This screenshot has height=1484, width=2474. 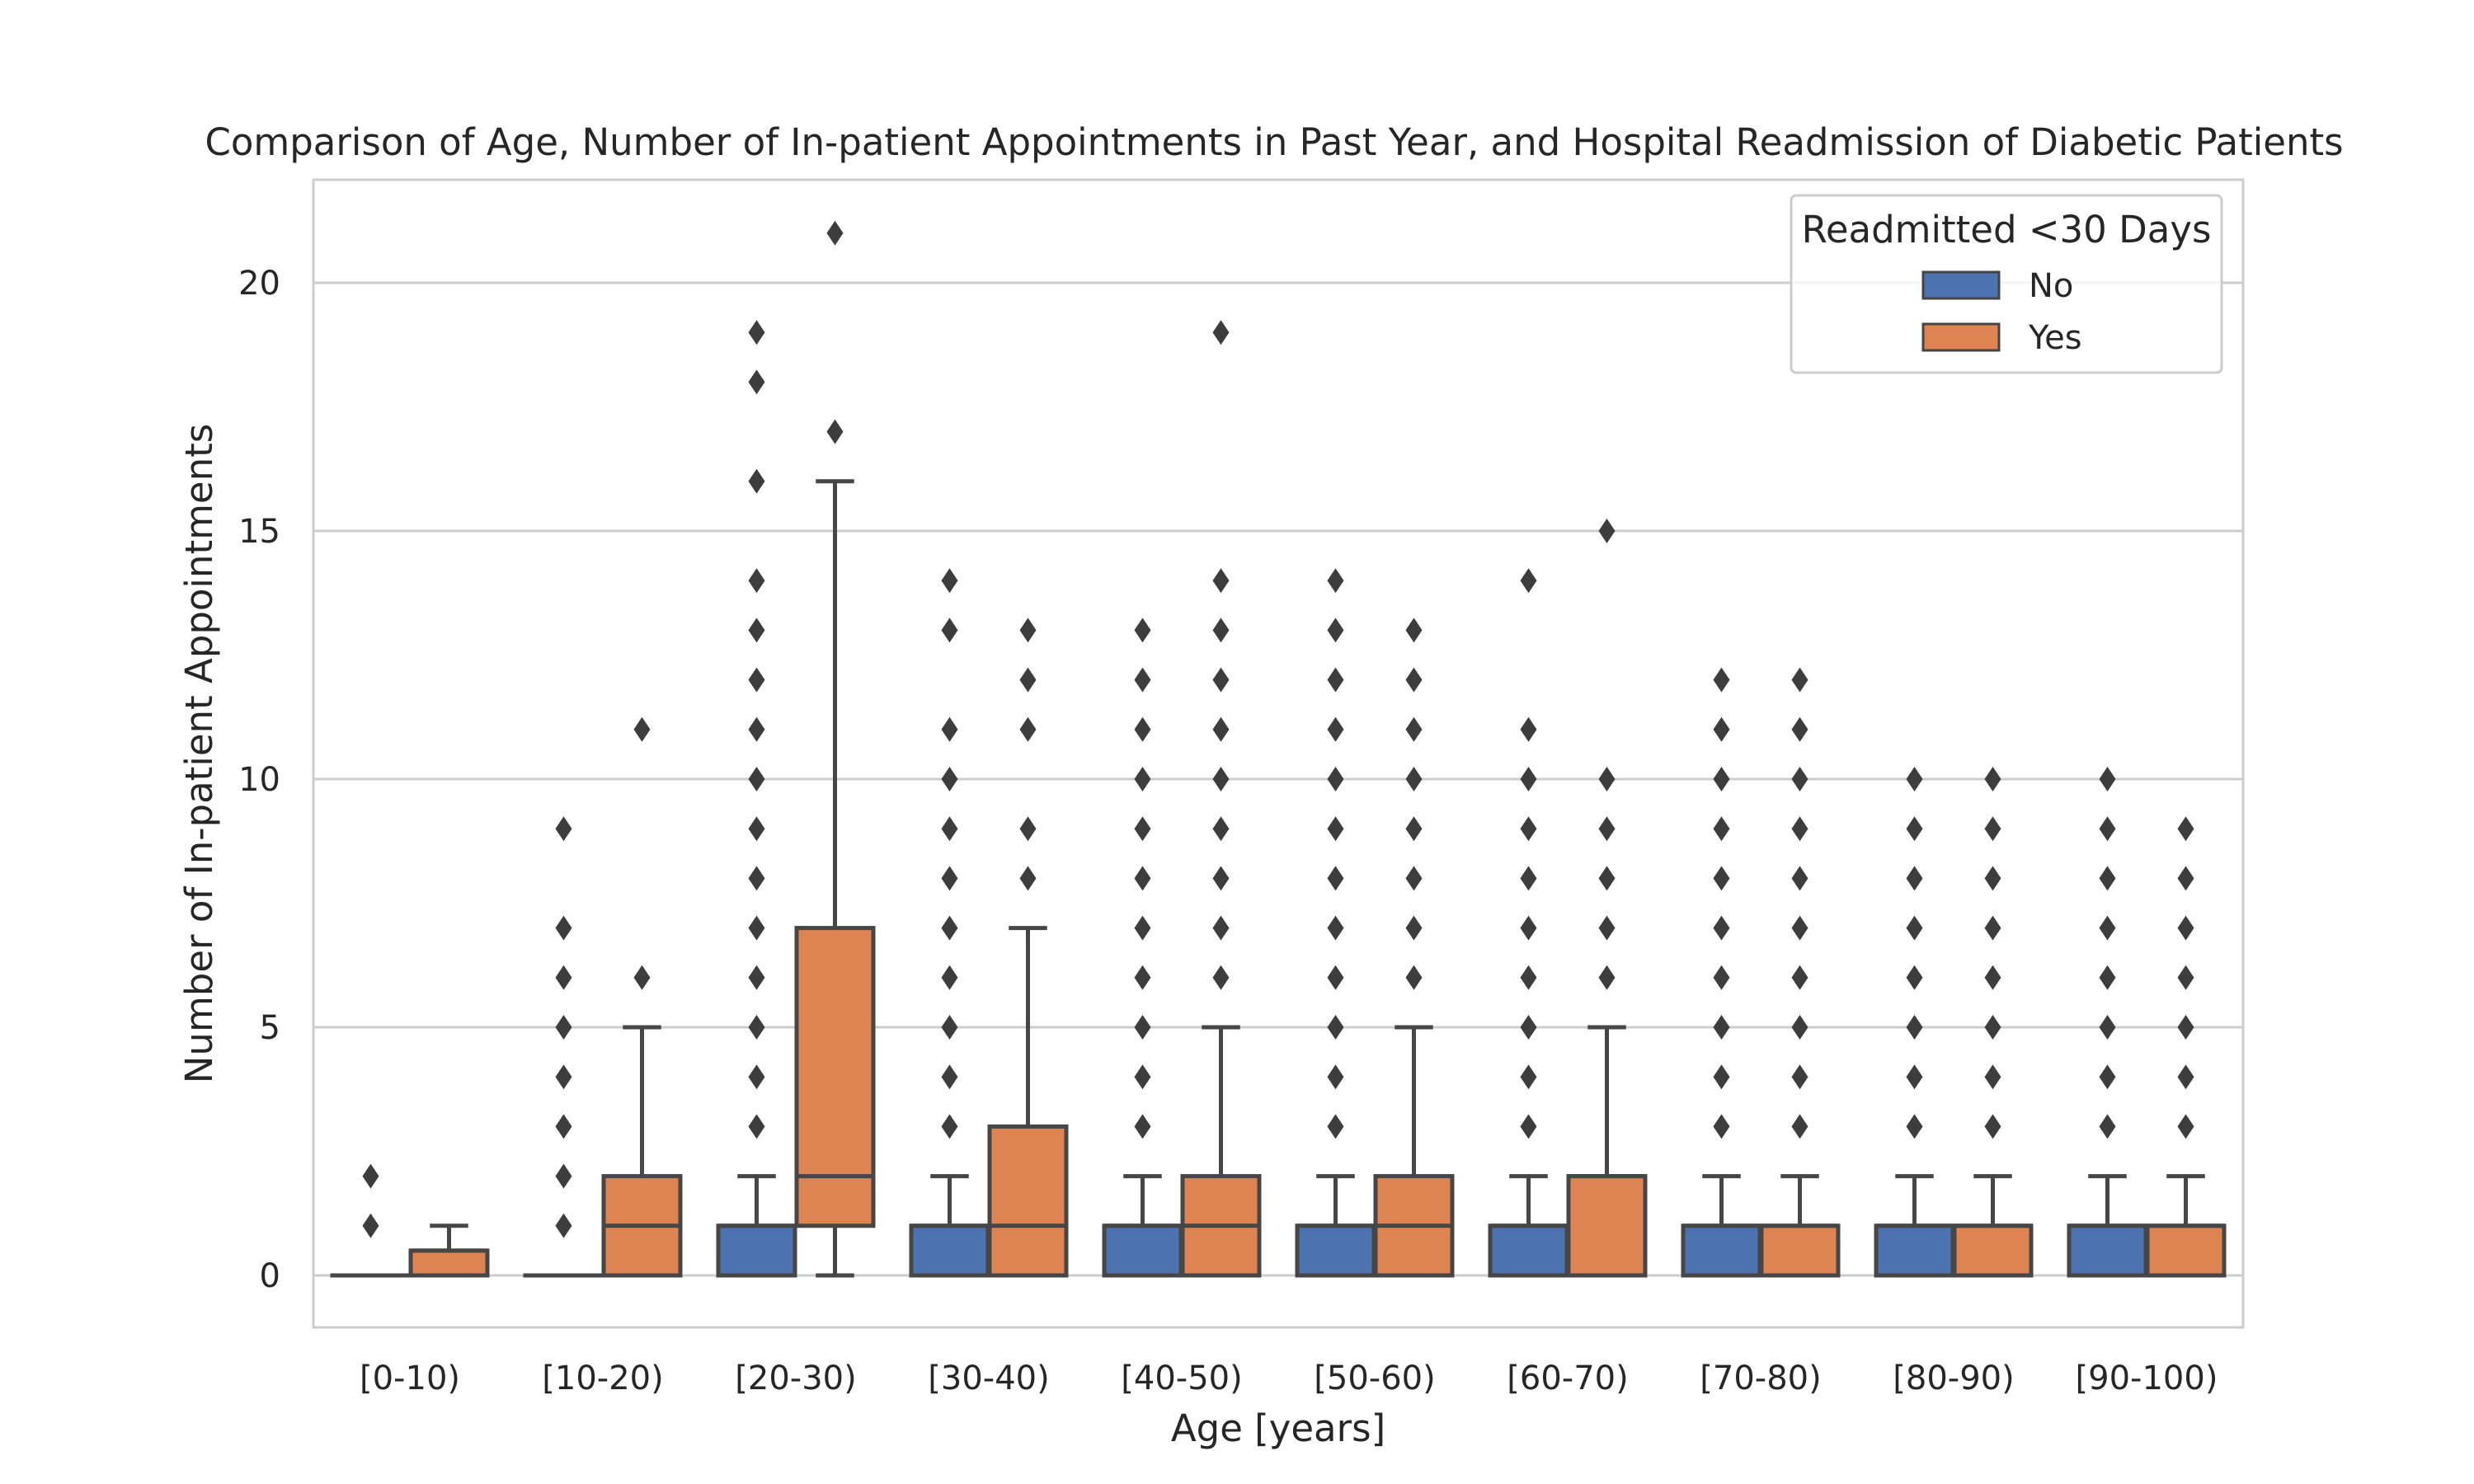 I want to click on y-tick-label: 20, so click(x=259, y=284).